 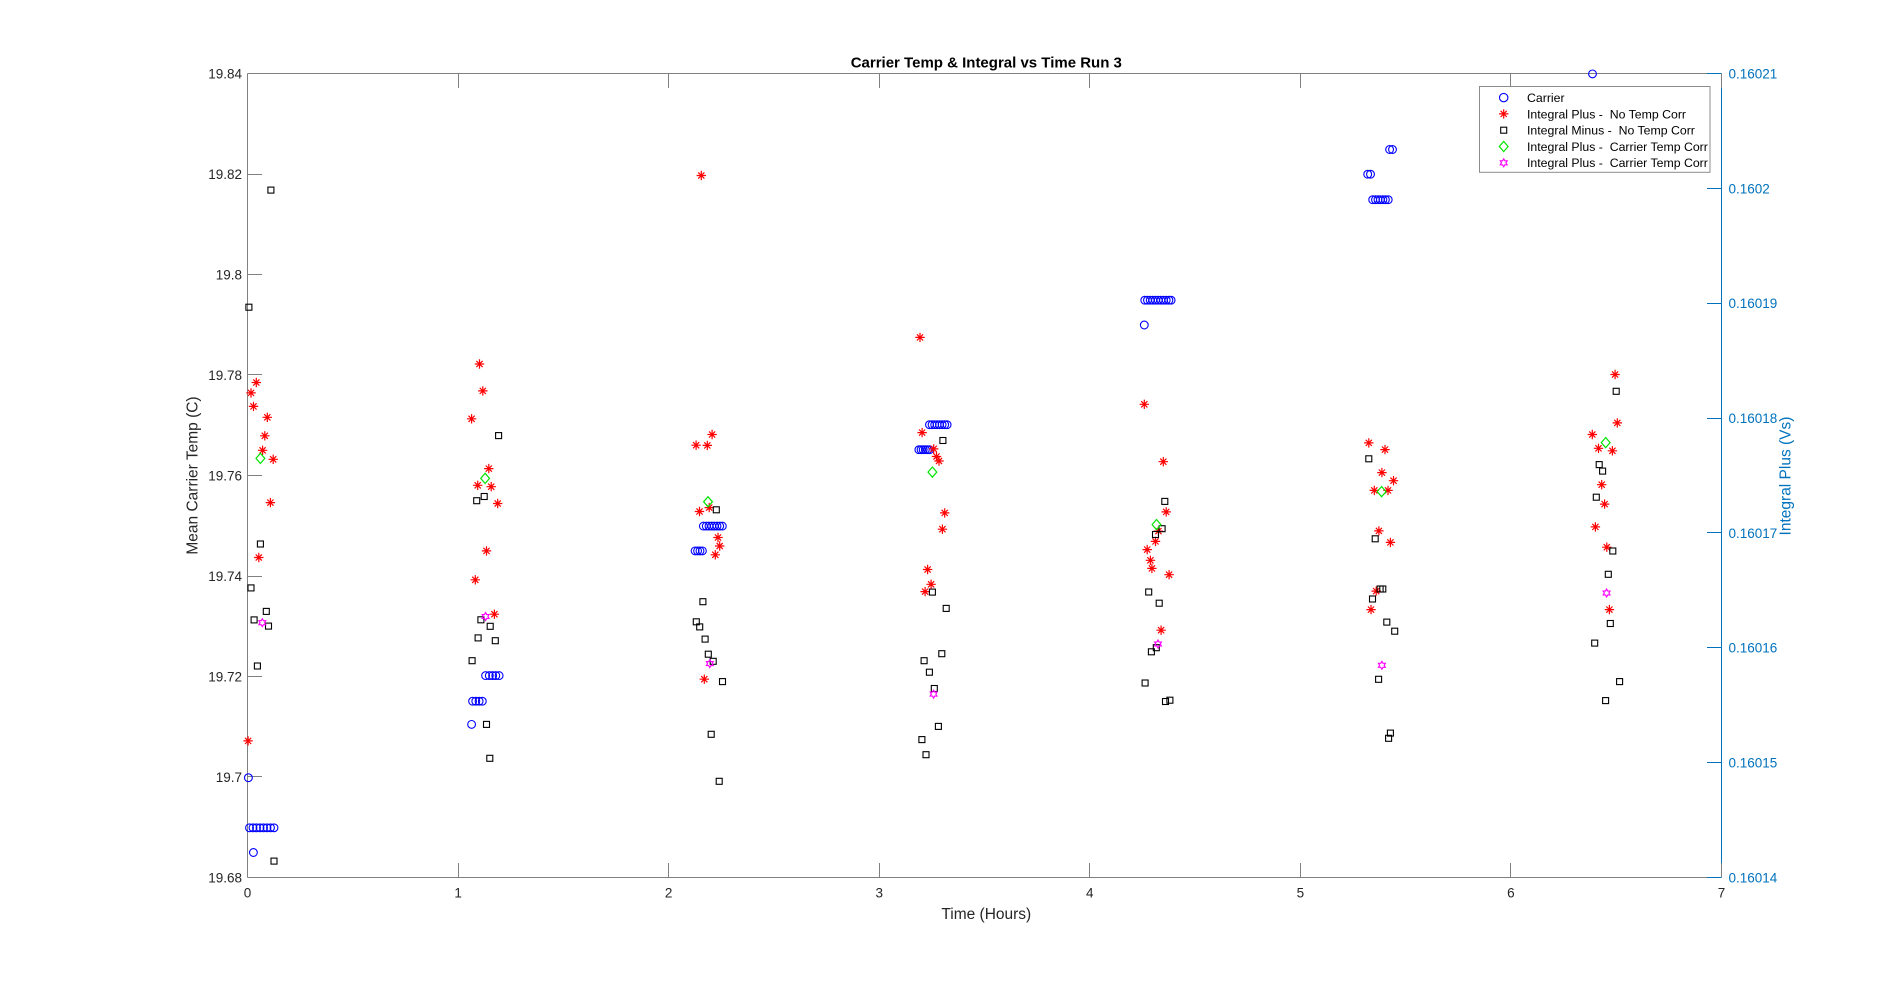 What do you see at coordinates (1753, 73) in the screenshot?
I see `svg-text: 0.16021` at bounding box center [1753, 73].